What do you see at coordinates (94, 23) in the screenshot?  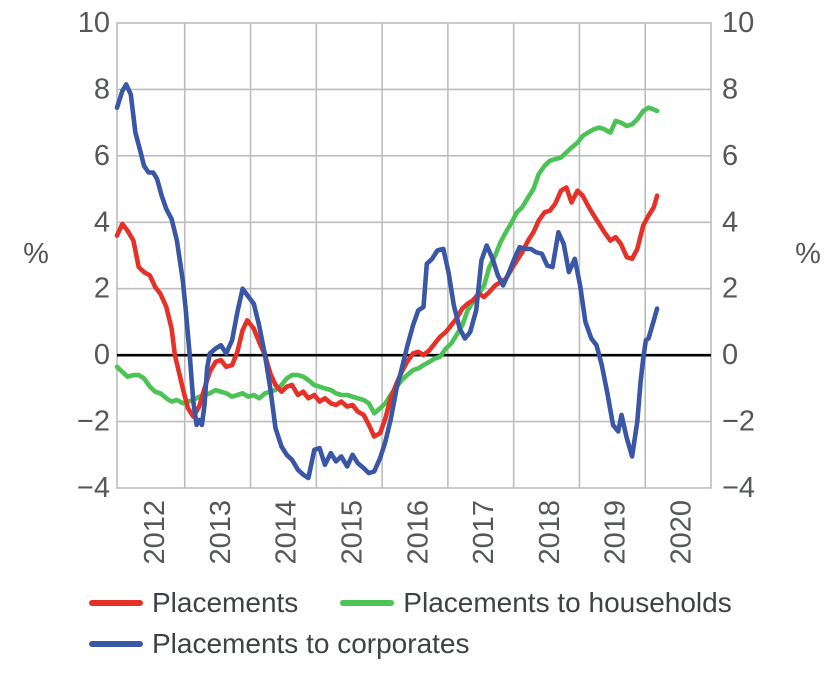 I see `y-tick-left-10: 10` at bounding box center [94, 23].